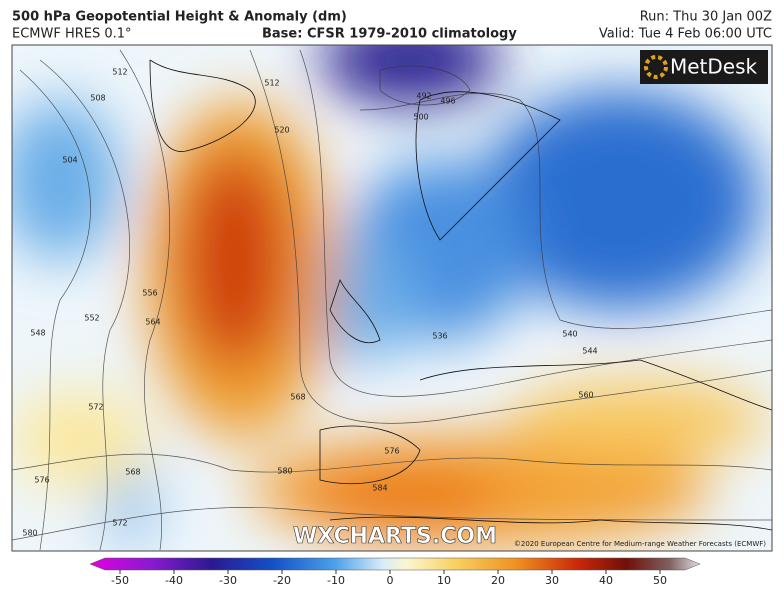 Image resolution: width=784 pixels, height=600 pixels. I want to click on colorbar, so click(395, 564).